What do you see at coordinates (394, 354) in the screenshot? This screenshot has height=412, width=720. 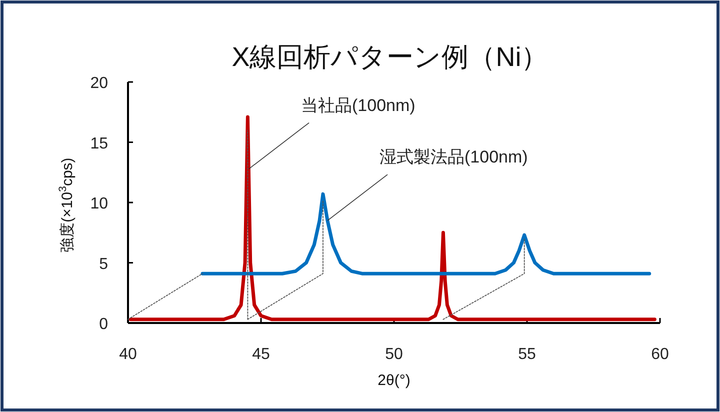 I see `x-tick-label: 50` at bounding box center [394, 354].